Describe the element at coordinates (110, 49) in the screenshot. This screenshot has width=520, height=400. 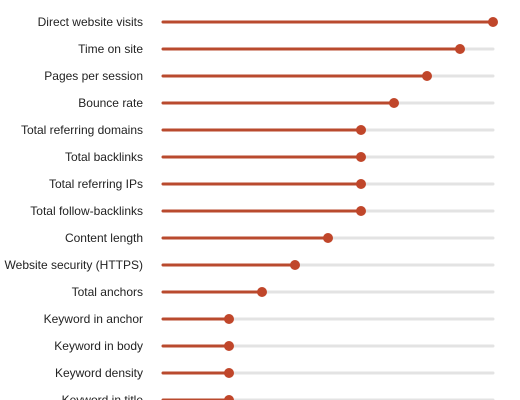
I see `category-label: Time on site` at that location.